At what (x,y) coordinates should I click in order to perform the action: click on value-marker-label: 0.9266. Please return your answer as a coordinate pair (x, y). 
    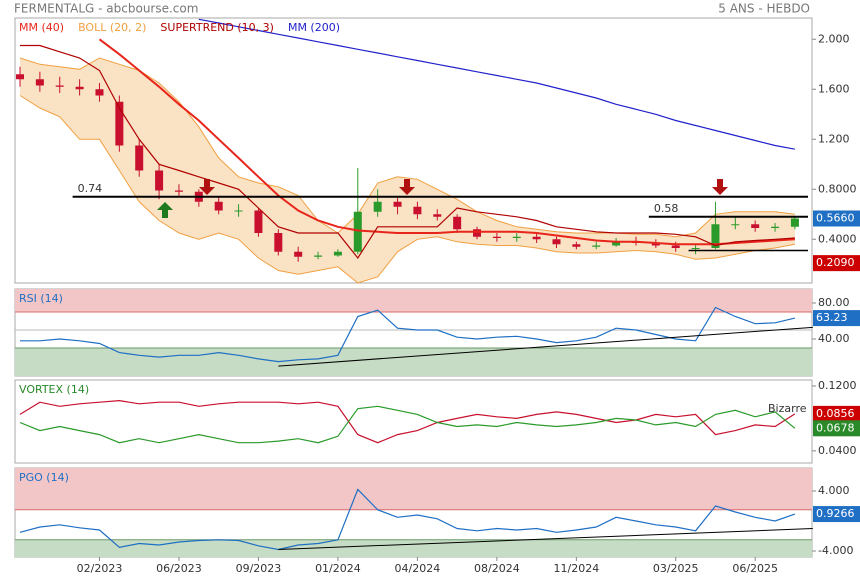
    Looking at the image, I should click on (835, 513).